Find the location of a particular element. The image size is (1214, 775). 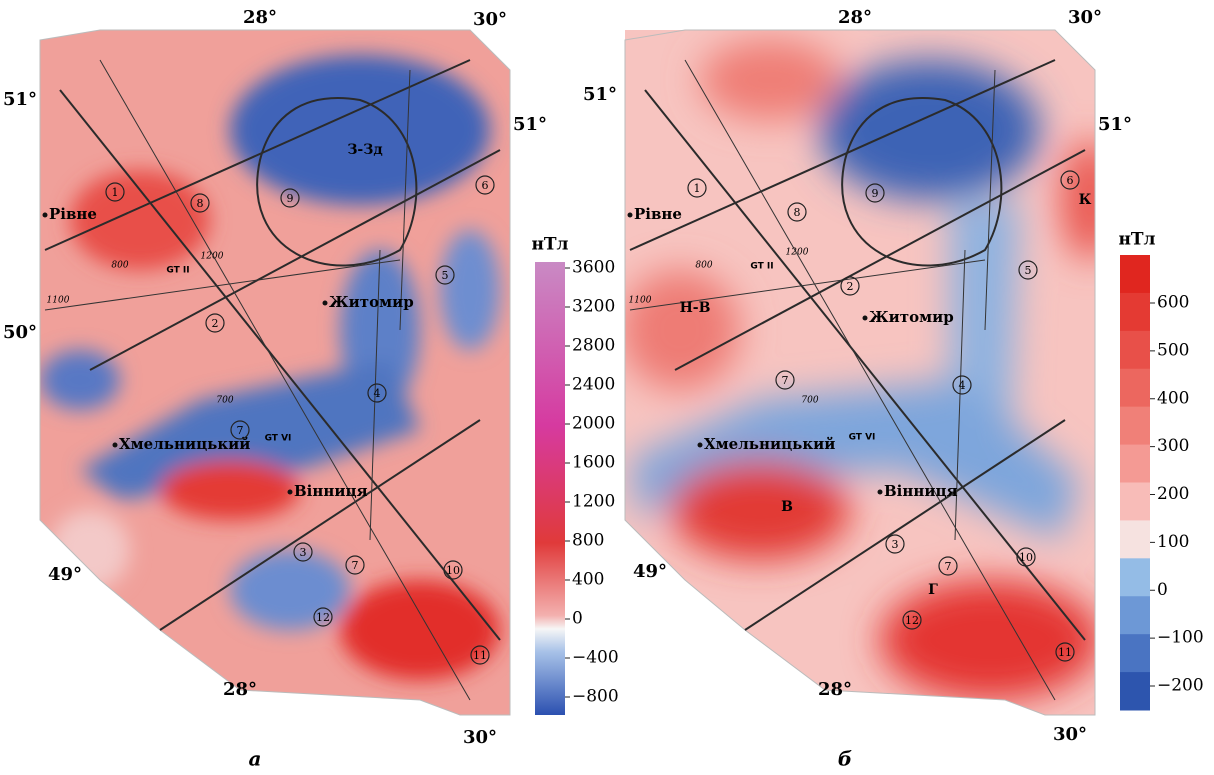

colorbar-tick-label: 400 is located at coordinates (588, 580).